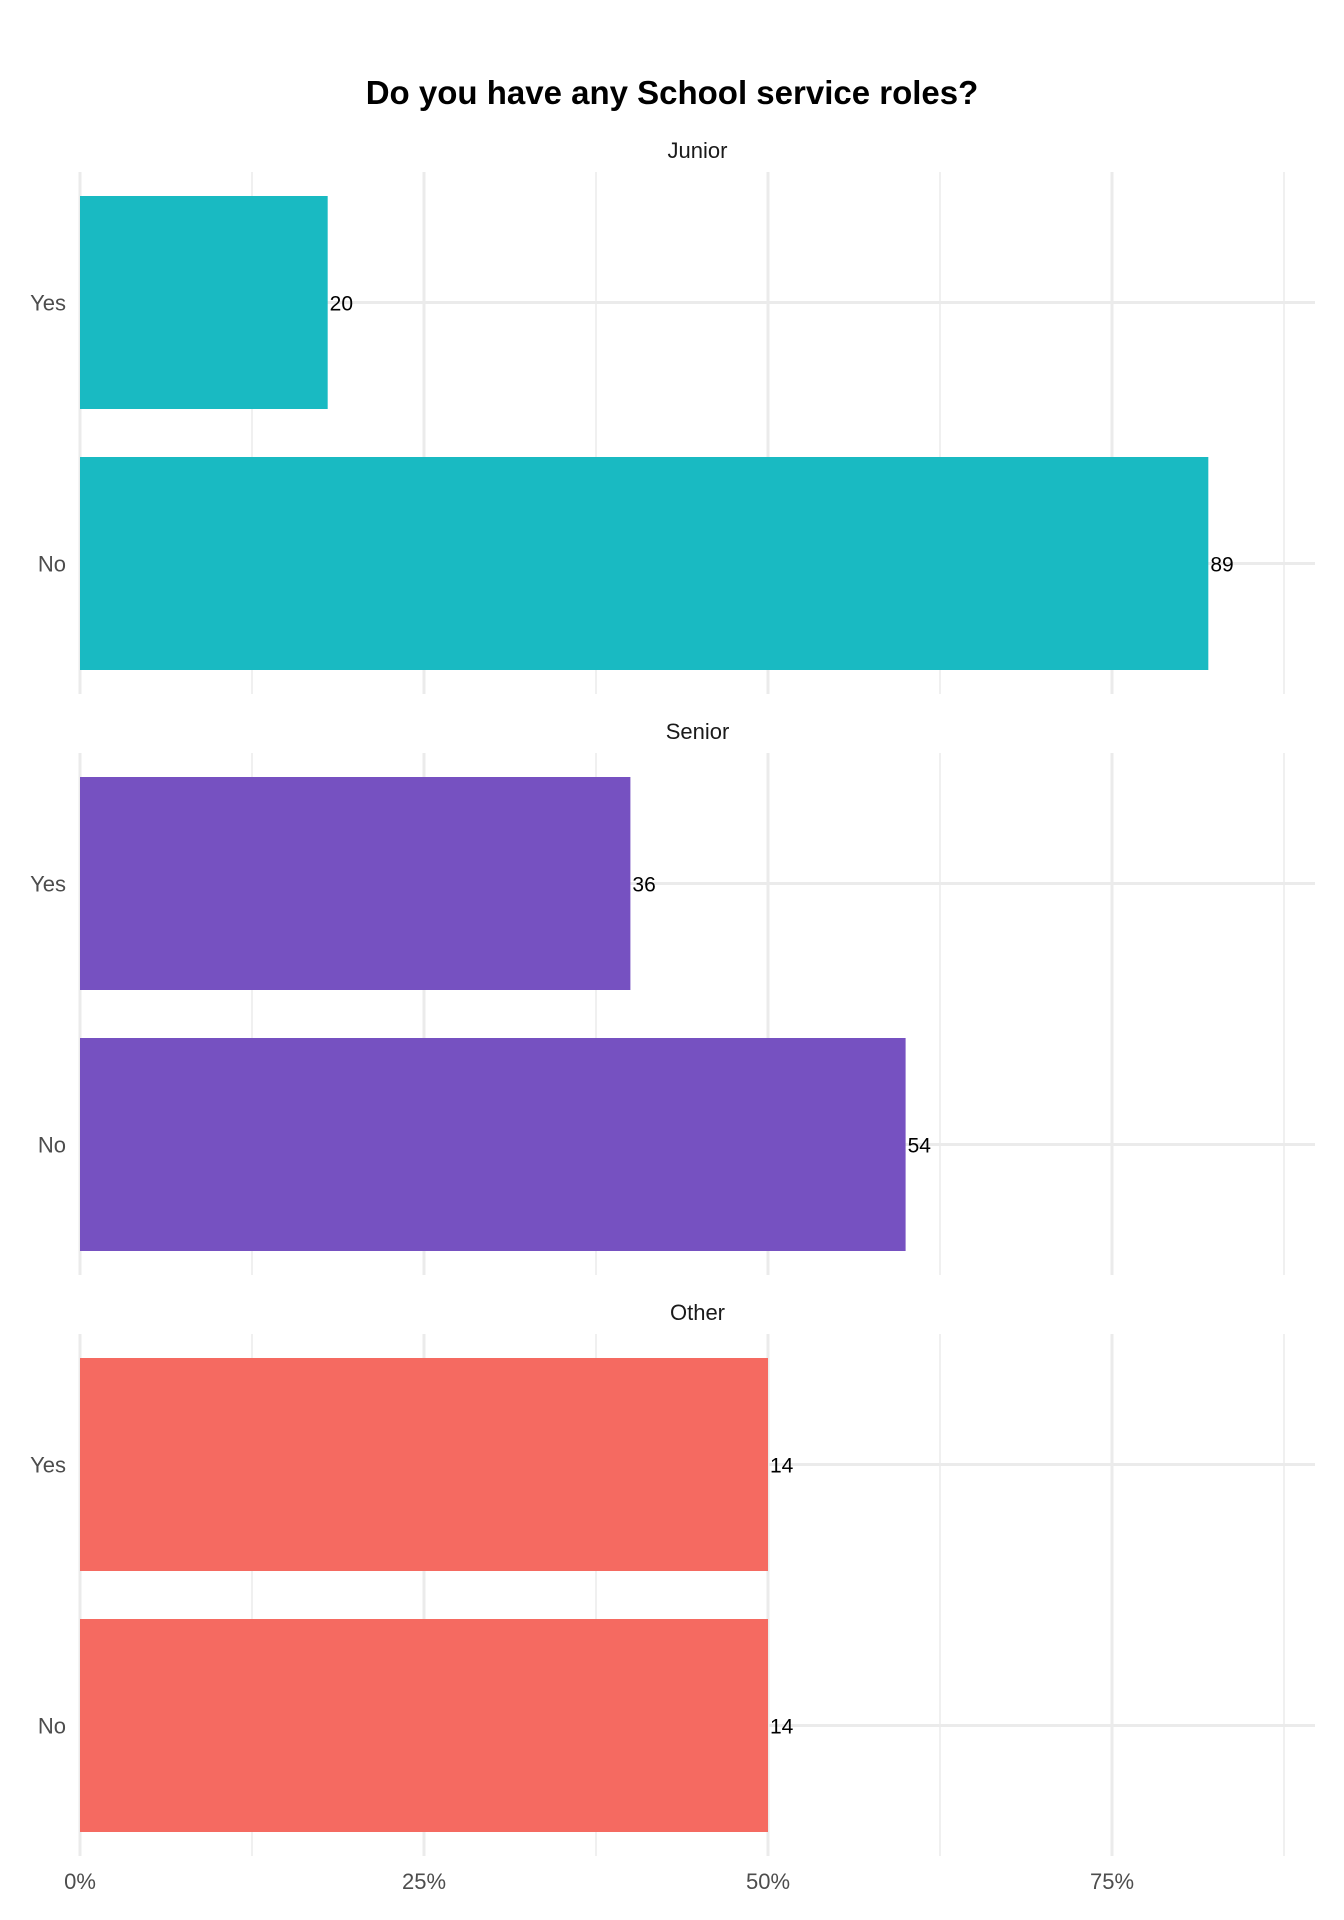  I want to click on facet-strip-label: Senior, so click(698, 731).